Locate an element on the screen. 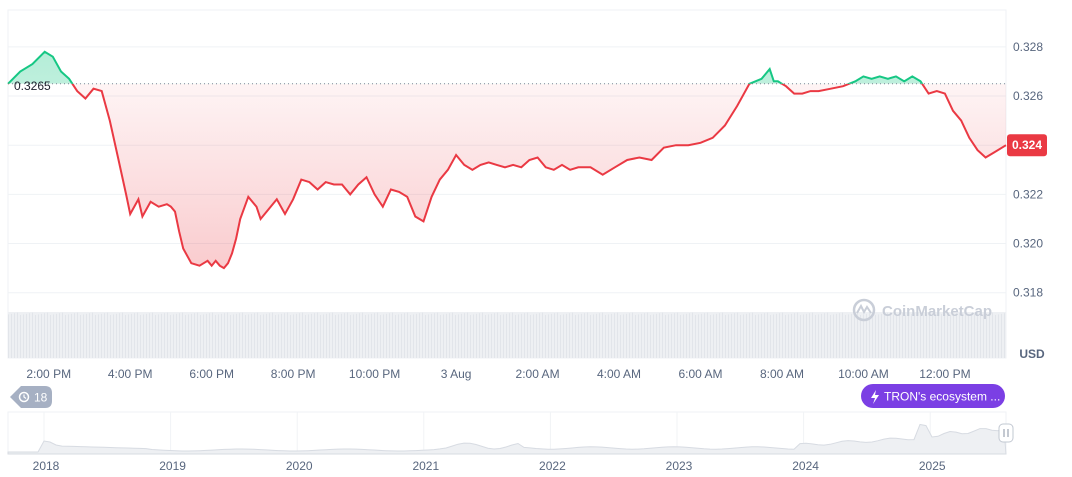 The height and width of the screenshot is (477, 1072). x-tick-label: 2:00 AM is located at coordinates (538, 374).